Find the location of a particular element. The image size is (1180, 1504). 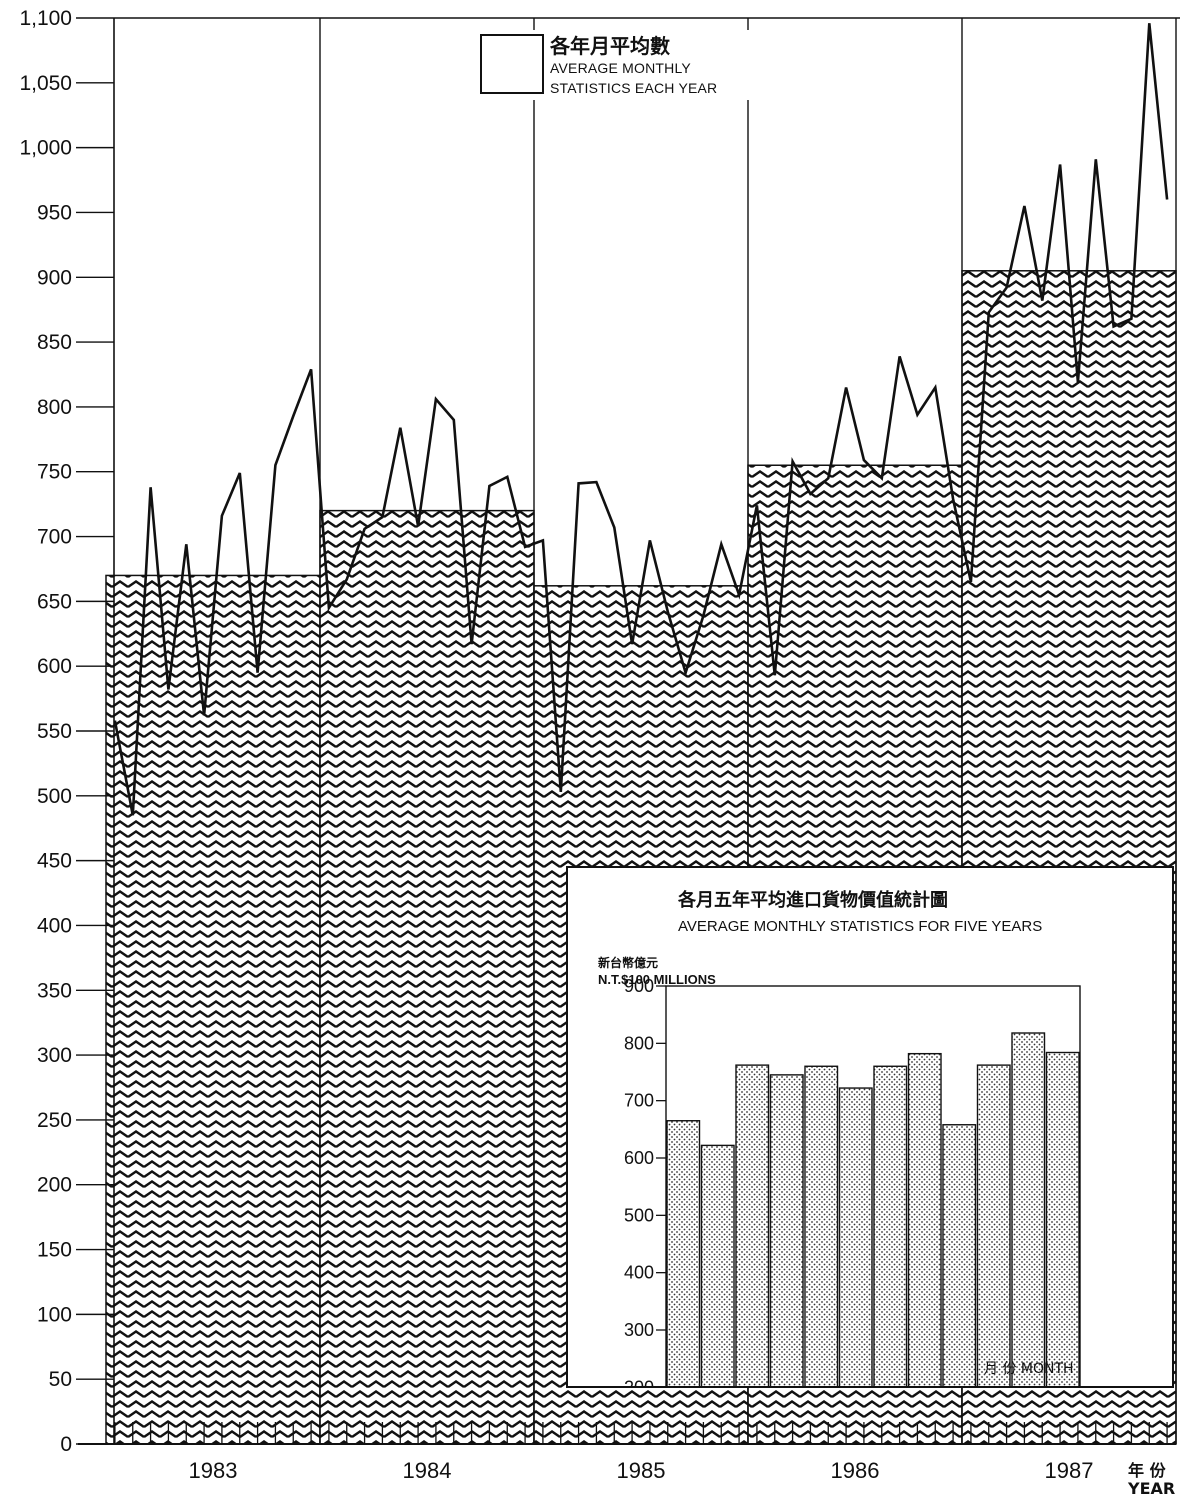

y-tick-label: 300 is located at coordinates (54, 1055).